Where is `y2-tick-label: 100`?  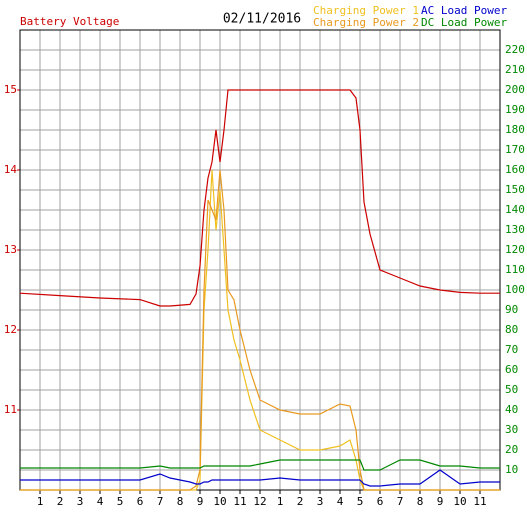 y2-tick-label: 100 is located at coordinates (515, 289).